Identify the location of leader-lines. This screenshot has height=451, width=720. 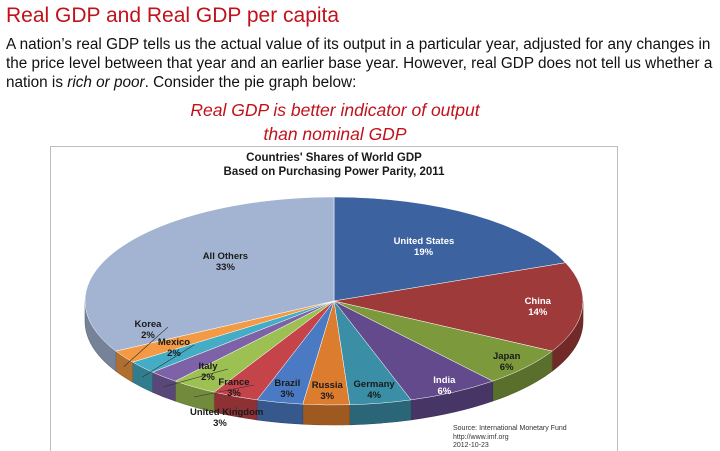
(189, 371).